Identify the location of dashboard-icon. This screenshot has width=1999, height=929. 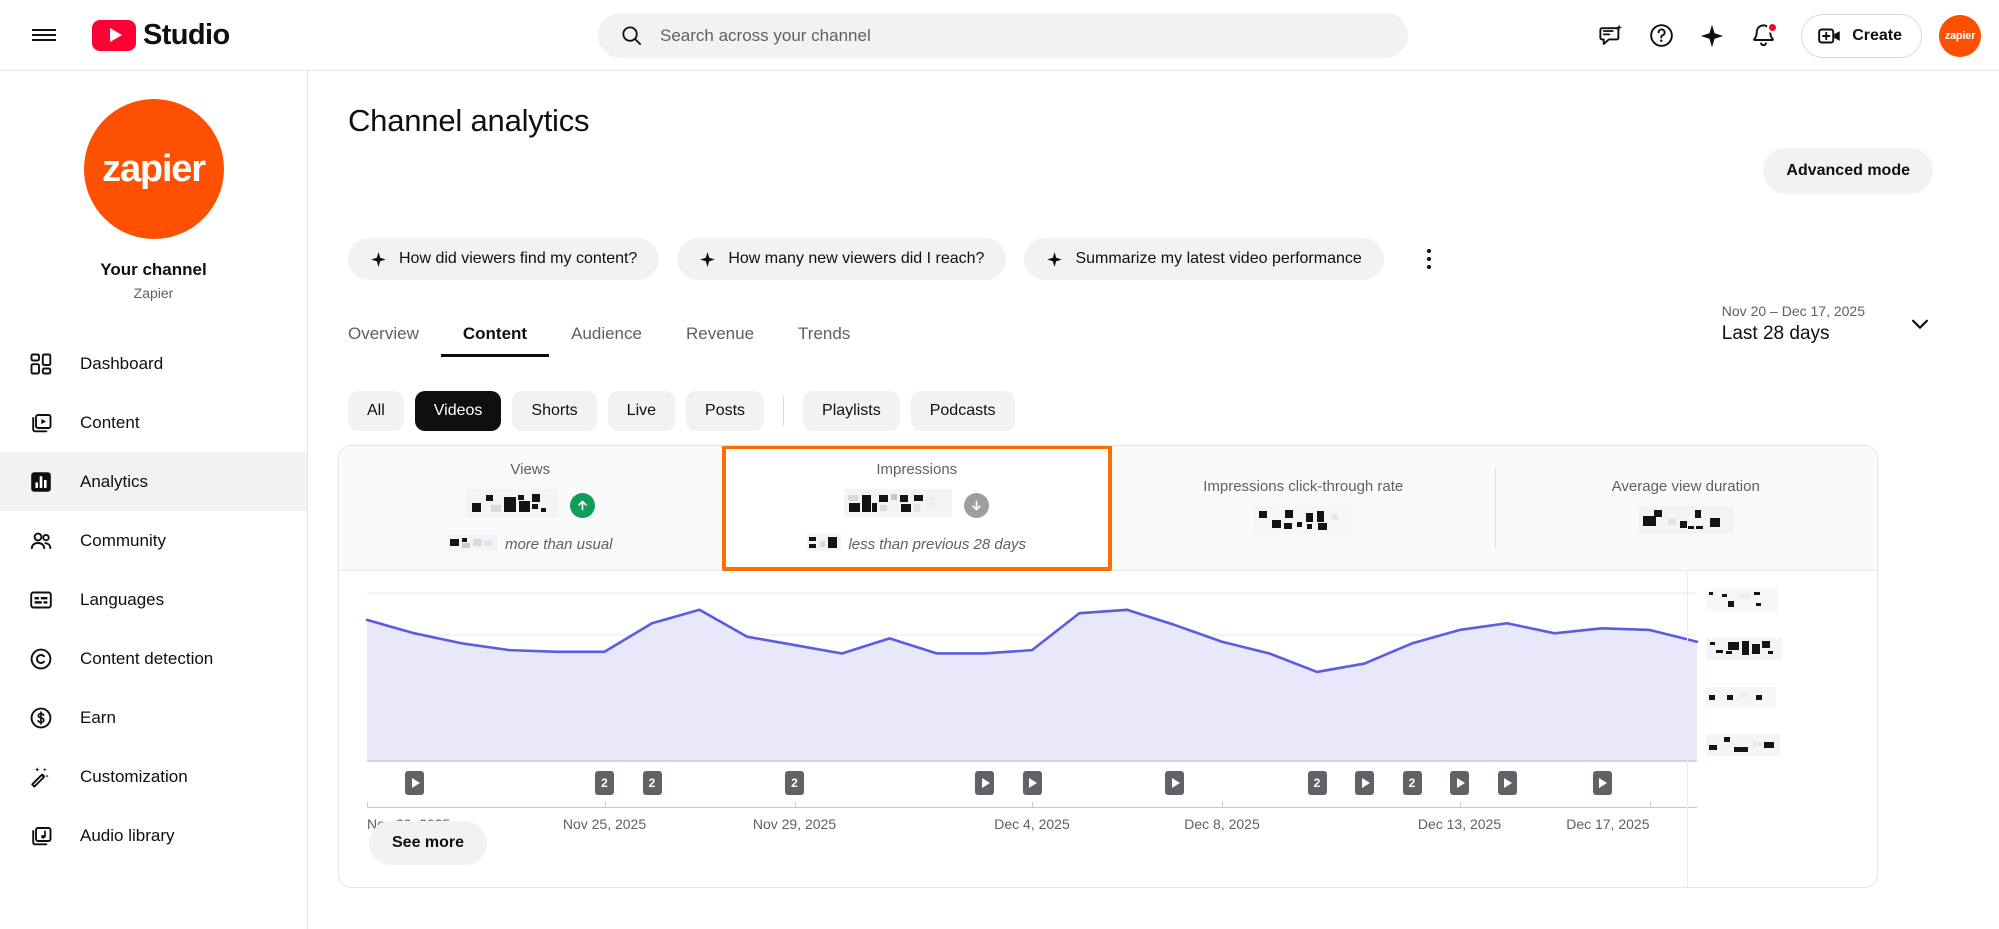
(41, 364).